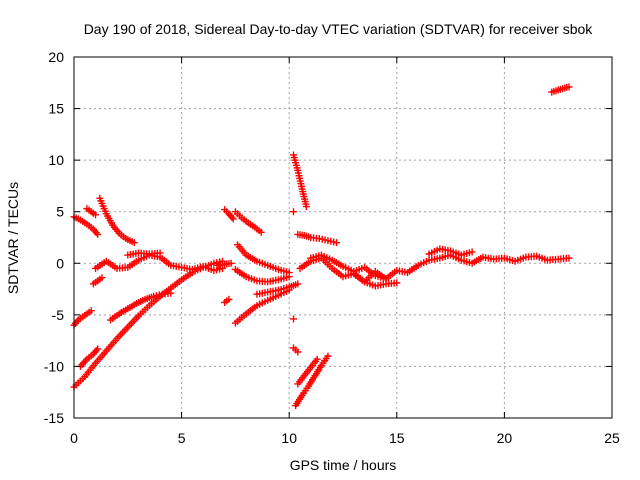 This screenshot has height=480, width=640. What do you see at coordinates (117, 220) in the screenshot?
I see `series-track-c` at bounding box center [117, 220].